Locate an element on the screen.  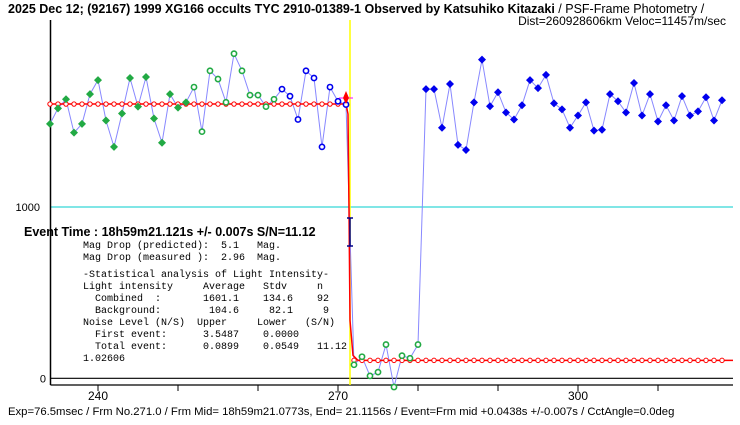
x-tick-label: 270 is located at coordinates (338, 396).